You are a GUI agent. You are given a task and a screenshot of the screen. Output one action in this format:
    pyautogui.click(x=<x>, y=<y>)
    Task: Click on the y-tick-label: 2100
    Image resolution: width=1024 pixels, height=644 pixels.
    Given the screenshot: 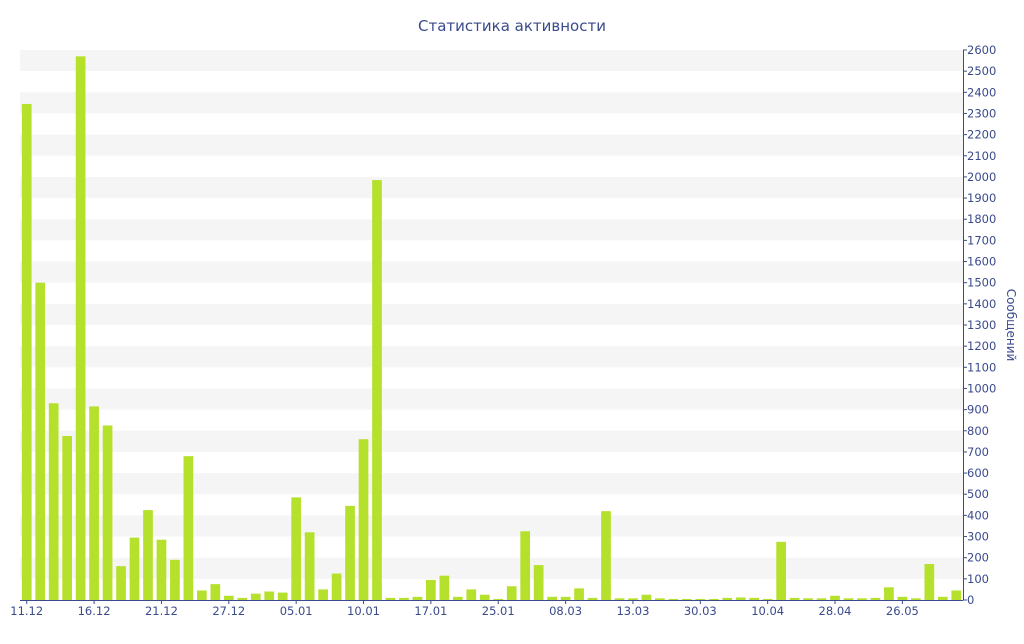 What is the action you would take?
    pyautogui.click(x=981, y=156)
    